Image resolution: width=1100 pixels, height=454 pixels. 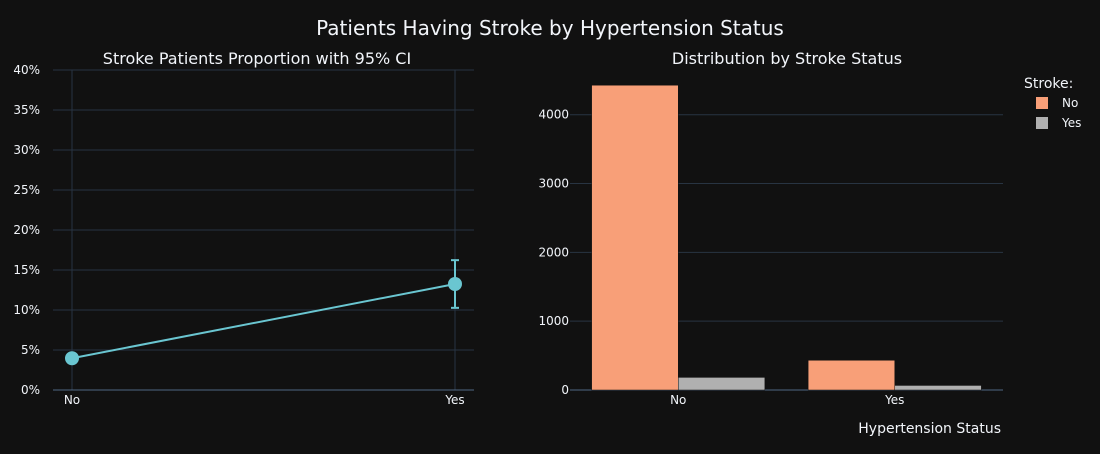 What do you see at coordinates (26, 230) in the screenshot?
I see `y-tick-label: 20%` at bounding box center [26, 230].